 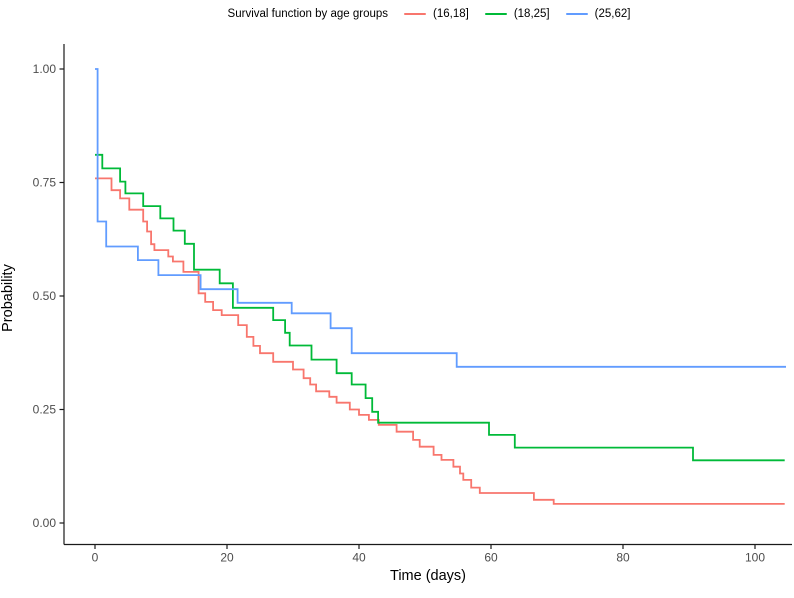 I want to click on y-tick-label: 0.50, so click(x=45, y=296).